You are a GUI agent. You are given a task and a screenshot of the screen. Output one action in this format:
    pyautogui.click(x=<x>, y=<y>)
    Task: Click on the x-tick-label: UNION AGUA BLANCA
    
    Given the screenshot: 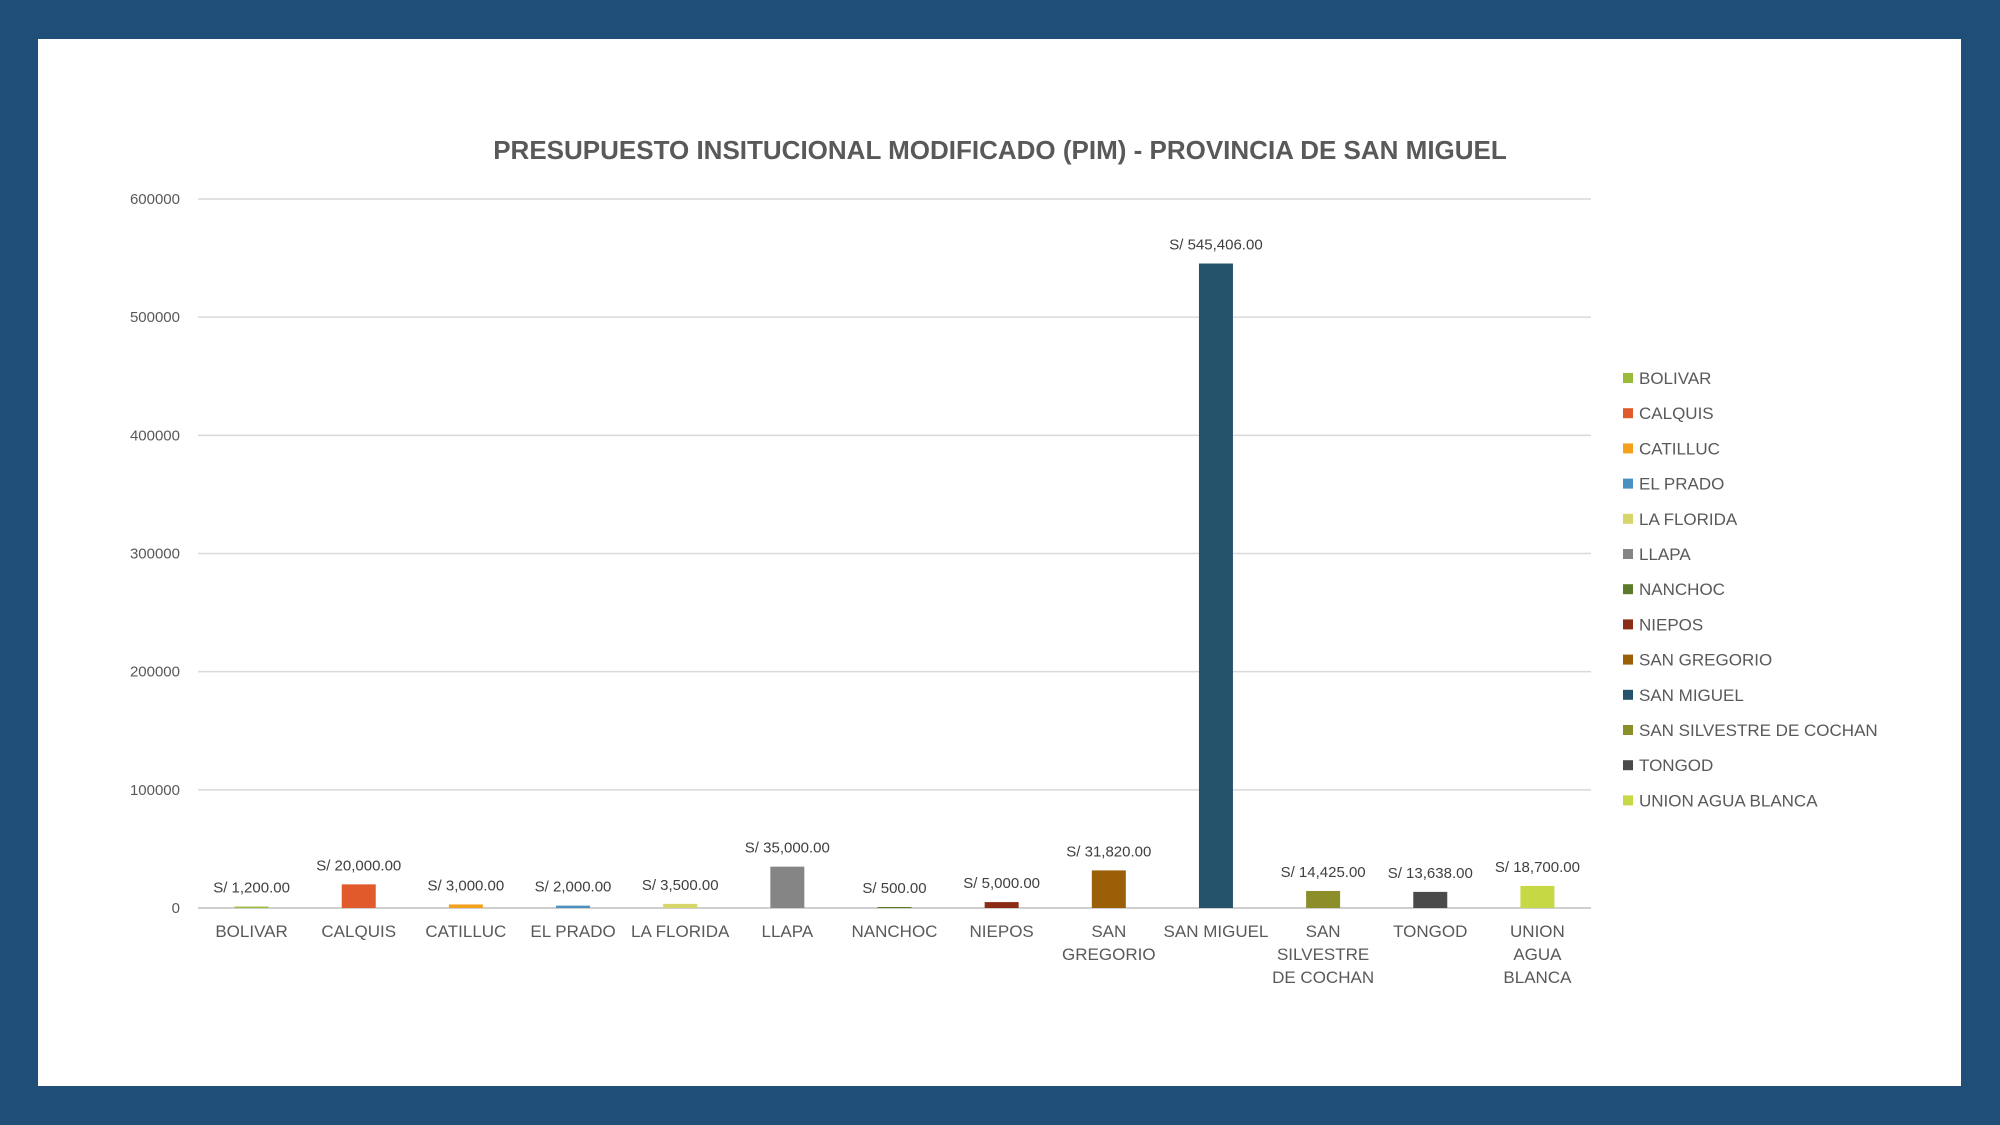 What is the action you would take?
    pyautogui.click(x=1537, y=954)
    